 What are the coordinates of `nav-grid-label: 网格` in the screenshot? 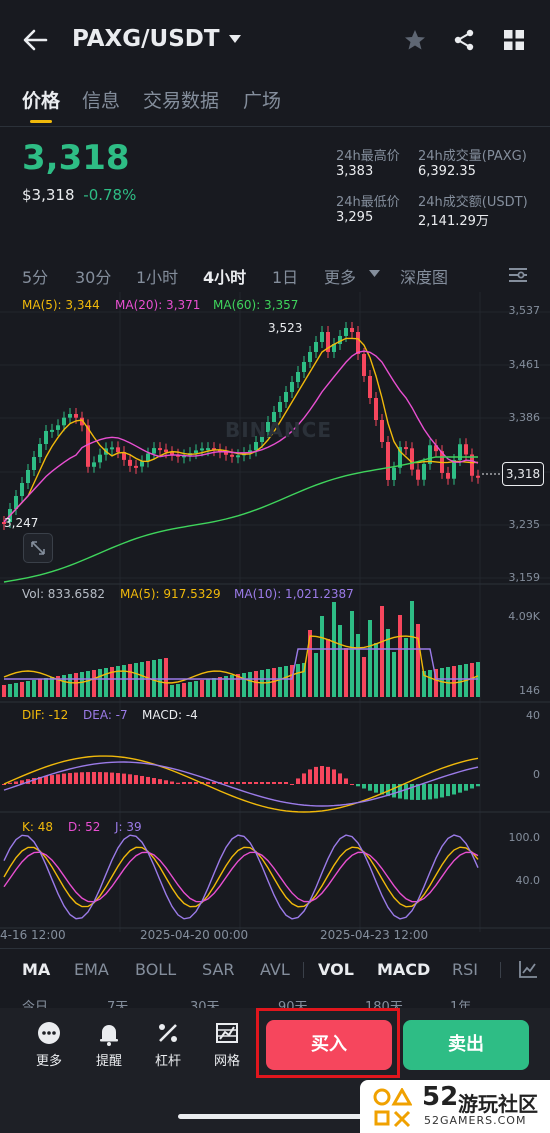 It's located at (226, 1061).